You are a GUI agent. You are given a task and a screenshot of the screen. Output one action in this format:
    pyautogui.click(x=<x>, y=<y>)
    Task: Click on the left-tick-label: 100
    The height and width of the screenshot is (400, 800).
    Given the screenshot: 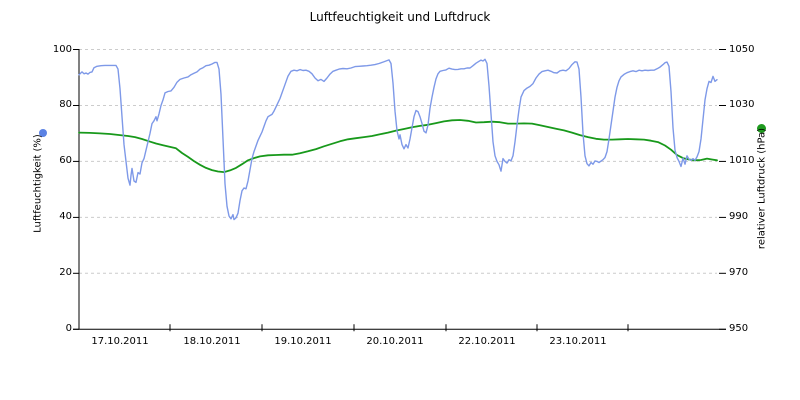 What is the action you would take?
    pyautogui.click(x=62, y=49)
    